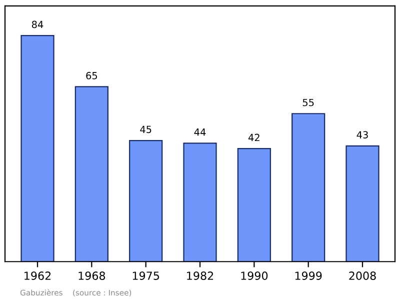 The height and width of the screenshot is (299, 400). Describe the element at coordinates (92, 76) in the screenshot. I see `data-label: 65` at that location.